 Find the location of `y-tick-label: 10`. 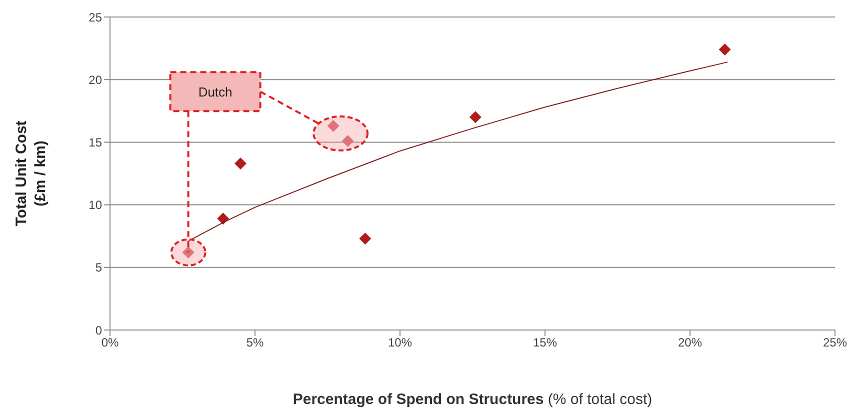

y-tick-label: 10 is located at coordinates (95, 205).